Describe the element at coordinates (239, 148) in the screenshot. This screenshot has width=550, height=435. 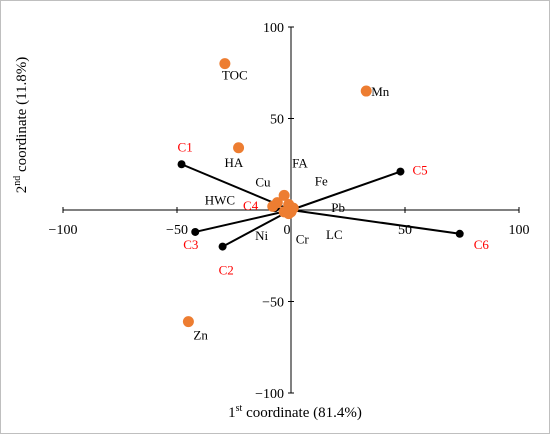
I see `variable-point-ha` at that location.